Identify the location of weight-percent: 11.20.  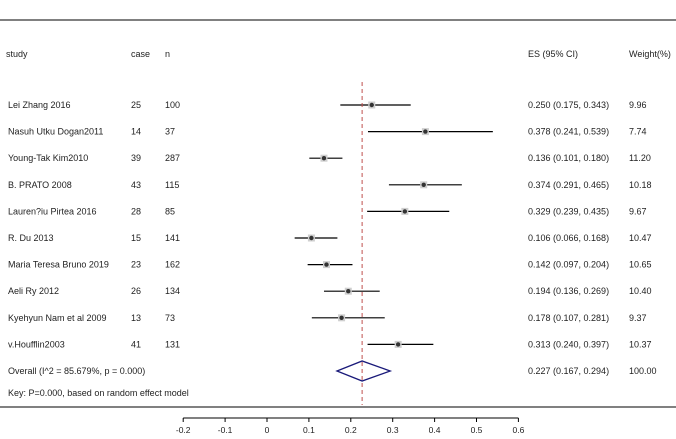
(640, 158).